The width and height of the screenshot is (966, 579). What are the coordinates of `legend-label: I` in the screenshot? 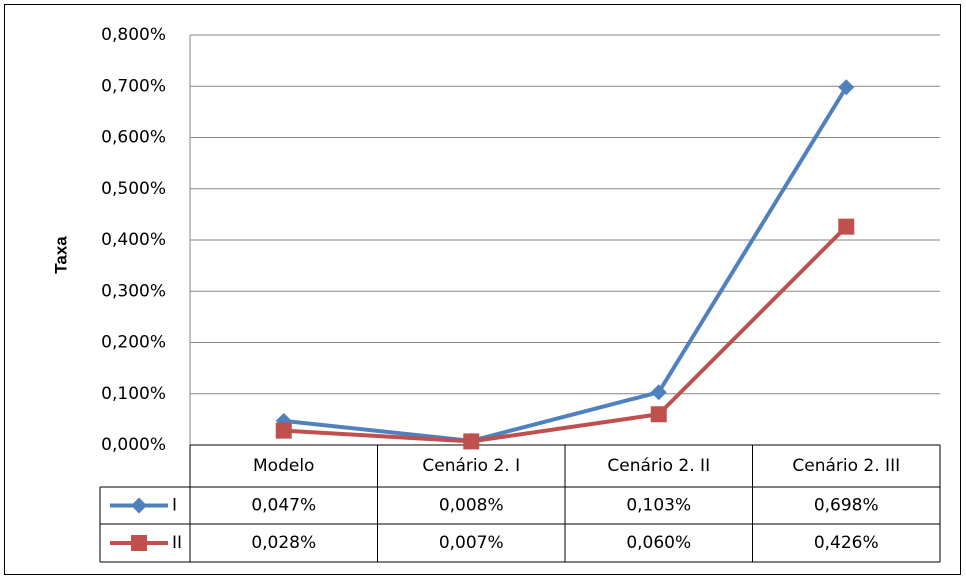 It's located at (174, 506).